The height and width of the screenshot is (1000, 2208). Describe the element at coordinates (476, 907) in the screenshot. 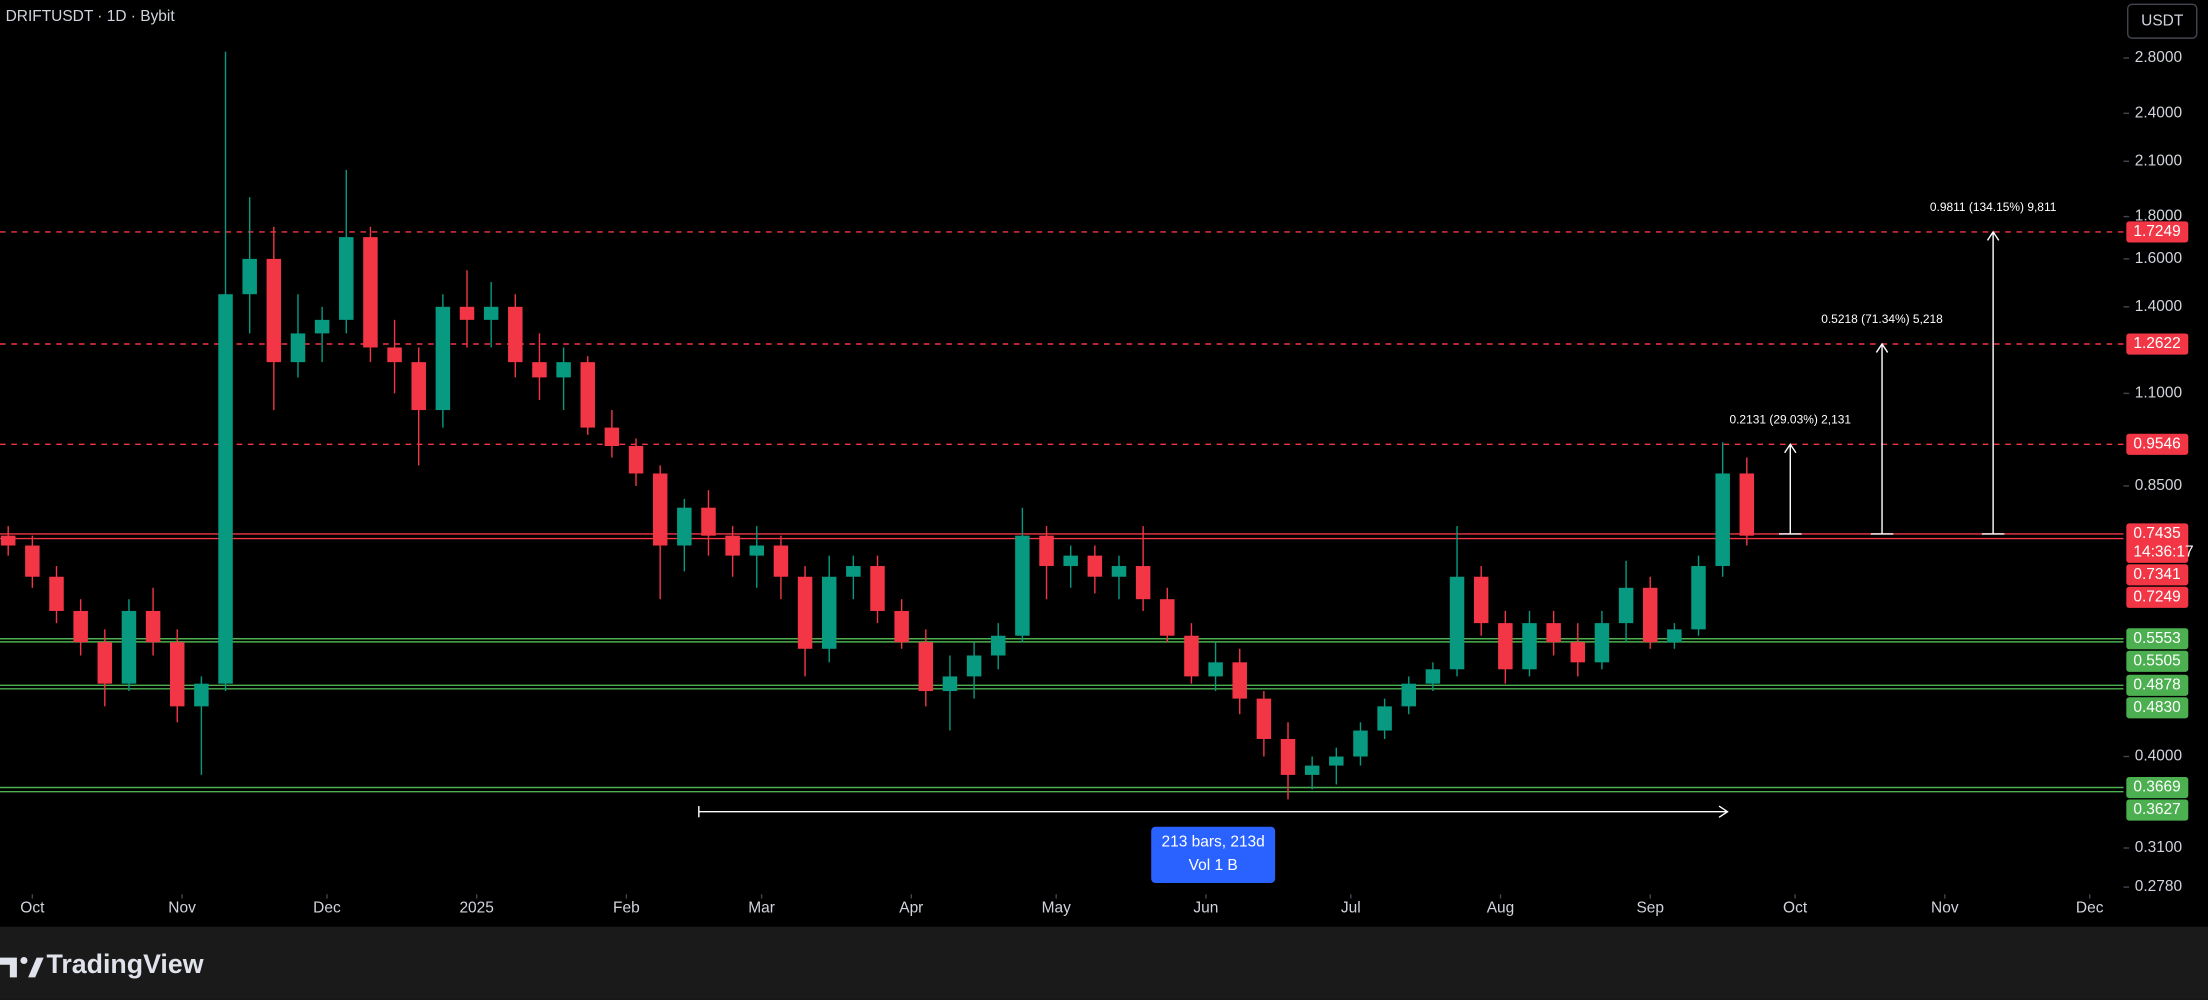

I see `x-tick-label: 2025` at that location.